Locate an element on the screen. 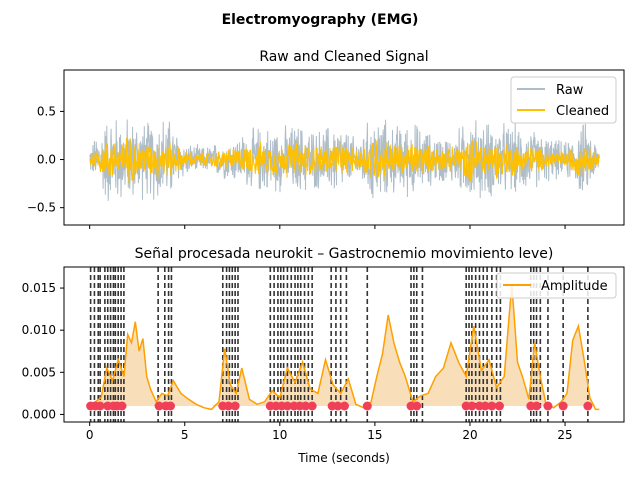 Image resolution: width=640 pixels, height=480 pixels. x-axis-label: Time (seconds) is located at coordinates (343, 458).